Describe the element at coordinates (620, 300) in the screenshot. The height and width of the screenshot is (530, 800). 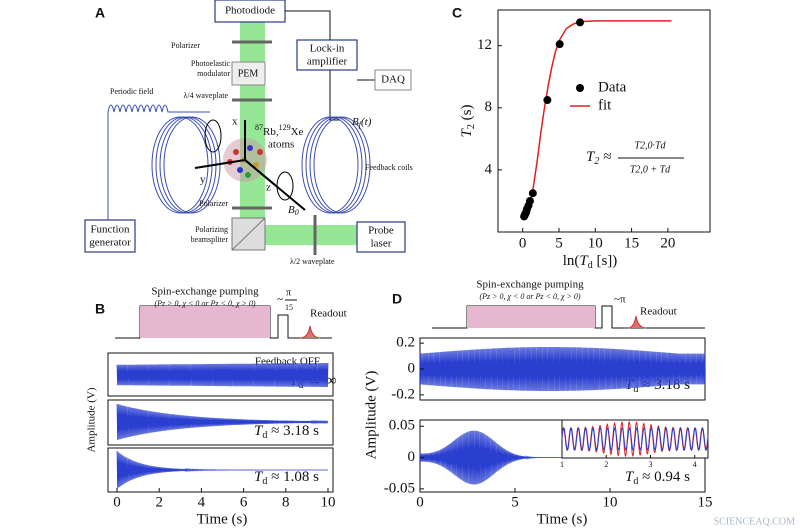
I see `pulse-angle: ~π` at that location.